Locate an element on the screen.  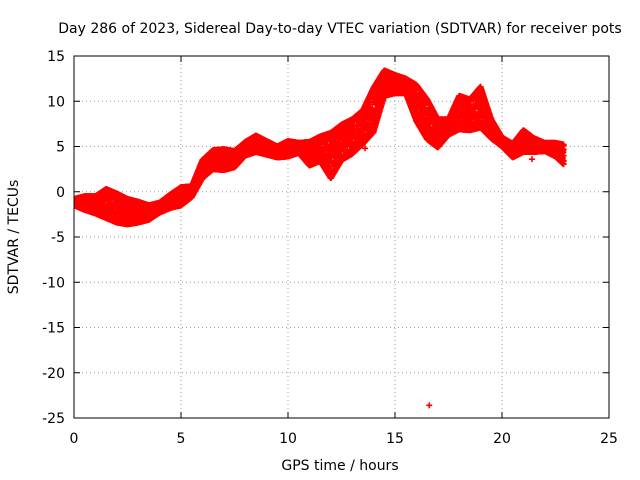
x-tick-label: 25 is located at coordinates (609, 439).